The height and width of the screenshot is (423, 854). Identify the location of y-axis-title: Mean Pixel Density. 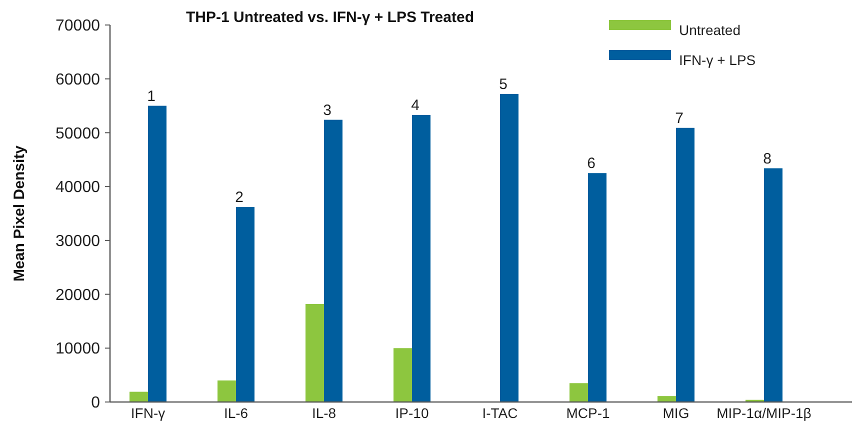
(19, 213).